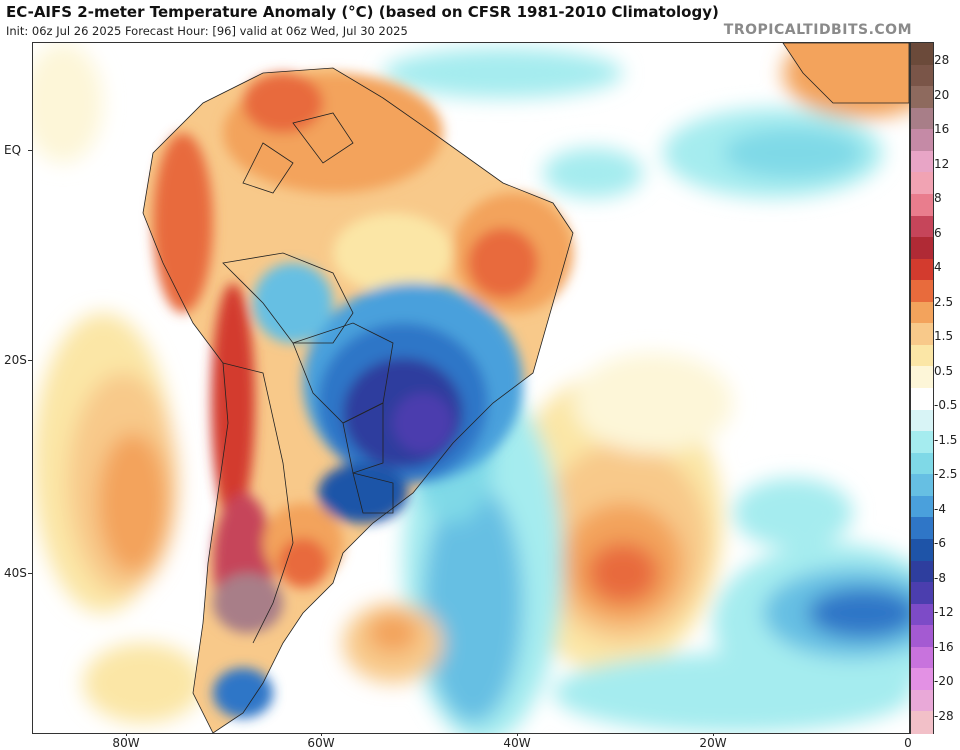 The image size is (960, 750). What do you see at coordinates (944, 336) in the screenshot?
I see `colorbar-label: 1.5` at bounding box center [944, 336].